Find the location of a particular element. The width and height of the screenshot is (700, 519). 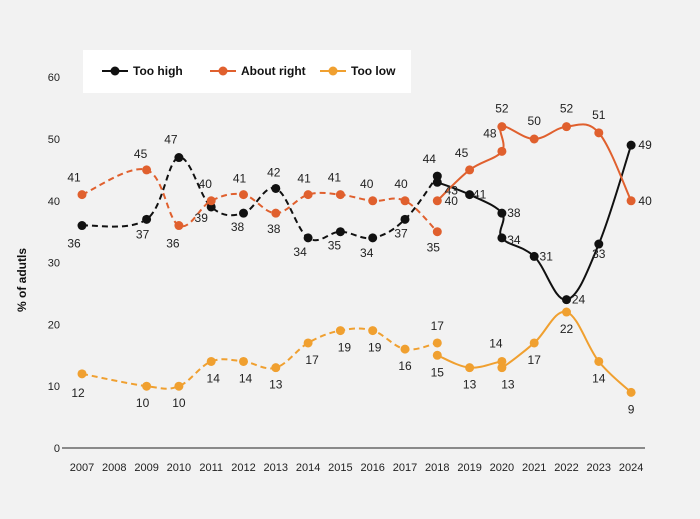

legend-label: About right is located at coordinates (273, 71).